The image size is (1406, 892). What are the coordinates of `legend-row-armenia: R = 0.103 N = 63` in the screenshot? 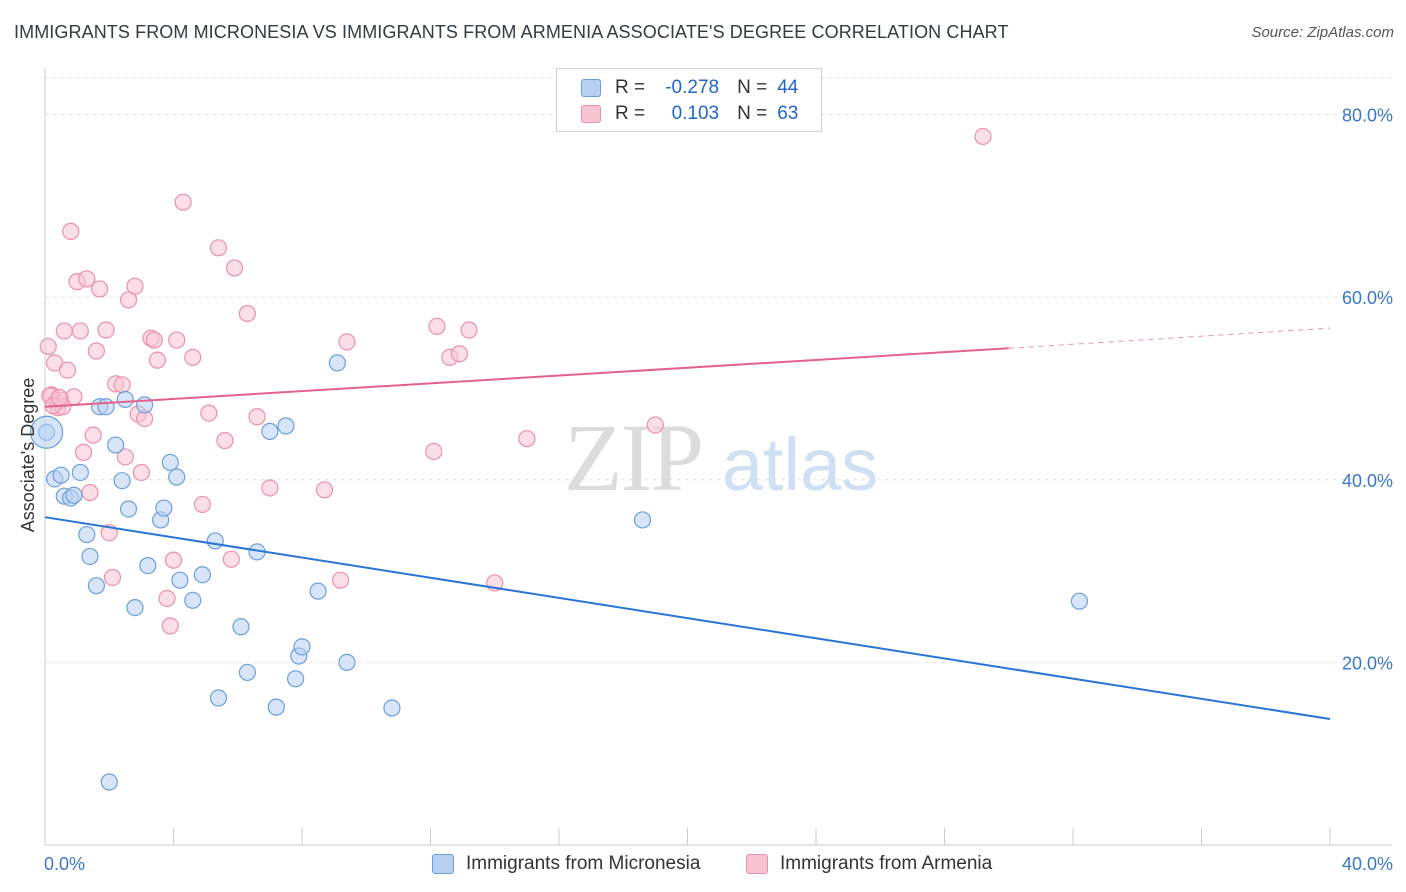 It's located at (689, 114).